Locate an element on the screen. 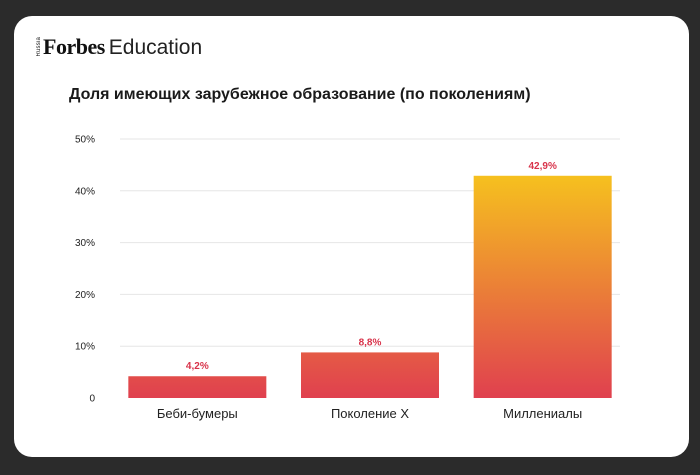 Image resolution: width=700 pixels, height=475 pixels. forbes-education-logo: Russia Forbes Education is located at coordinates (119, 47).